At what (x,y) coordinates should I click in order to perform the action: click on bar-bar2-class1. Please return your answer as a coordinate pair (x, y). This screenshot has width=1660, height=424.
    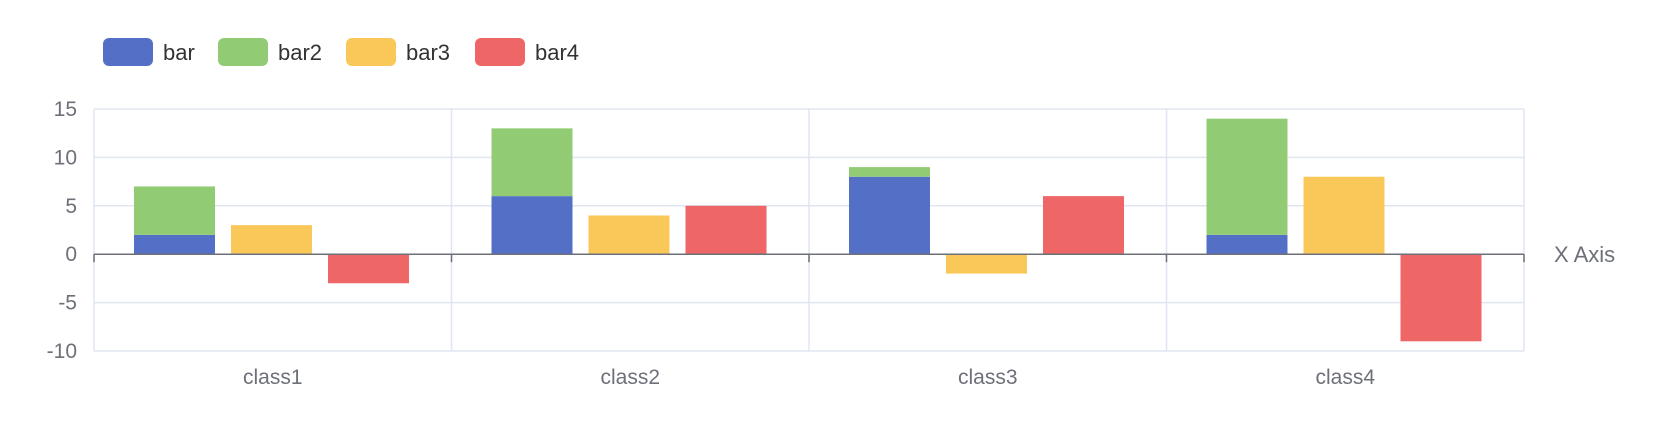
    Looking at the image, I should click on (174, 210).